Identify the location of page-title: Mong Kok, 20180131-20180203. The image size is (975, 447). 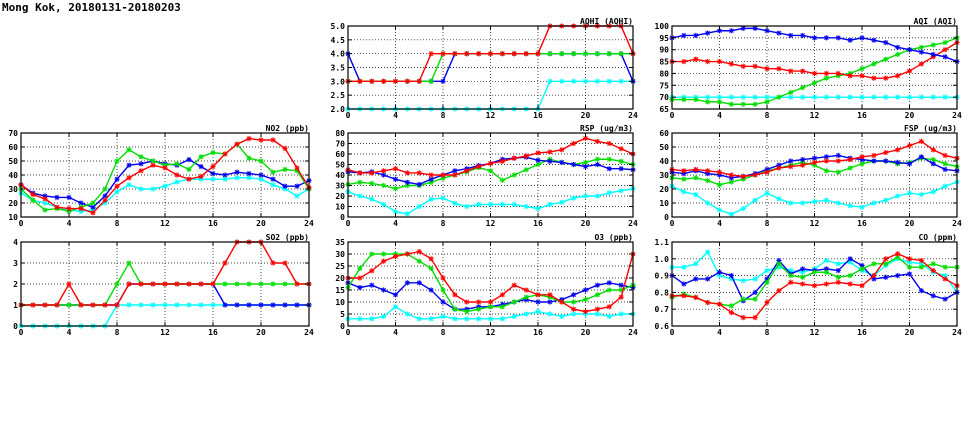
(91, 7).